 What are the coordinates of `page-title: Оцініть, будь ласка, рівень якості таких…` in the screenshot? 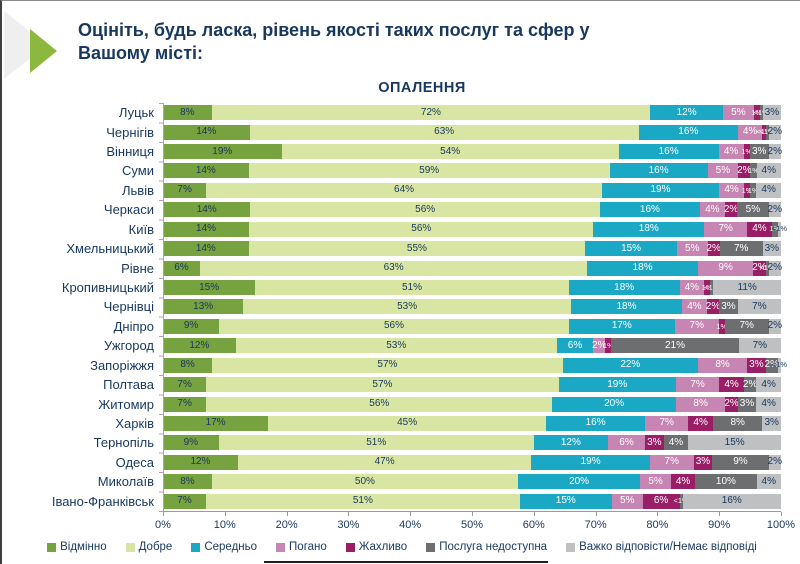 It's located at (423, 42).